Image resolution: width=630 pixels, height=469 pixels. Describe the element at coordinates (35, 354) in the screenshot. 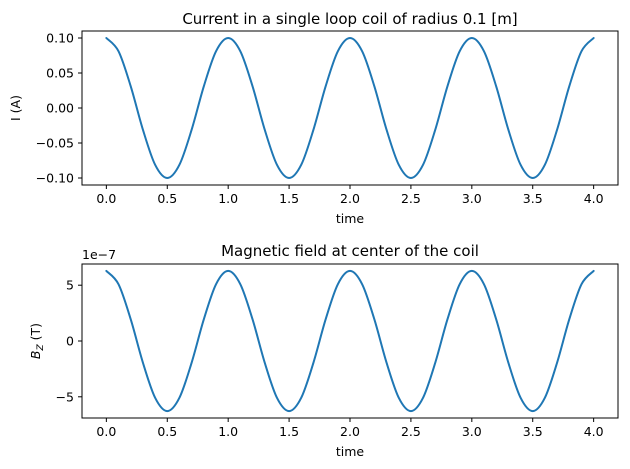

I see `y-axis-label-main: B` at that location.